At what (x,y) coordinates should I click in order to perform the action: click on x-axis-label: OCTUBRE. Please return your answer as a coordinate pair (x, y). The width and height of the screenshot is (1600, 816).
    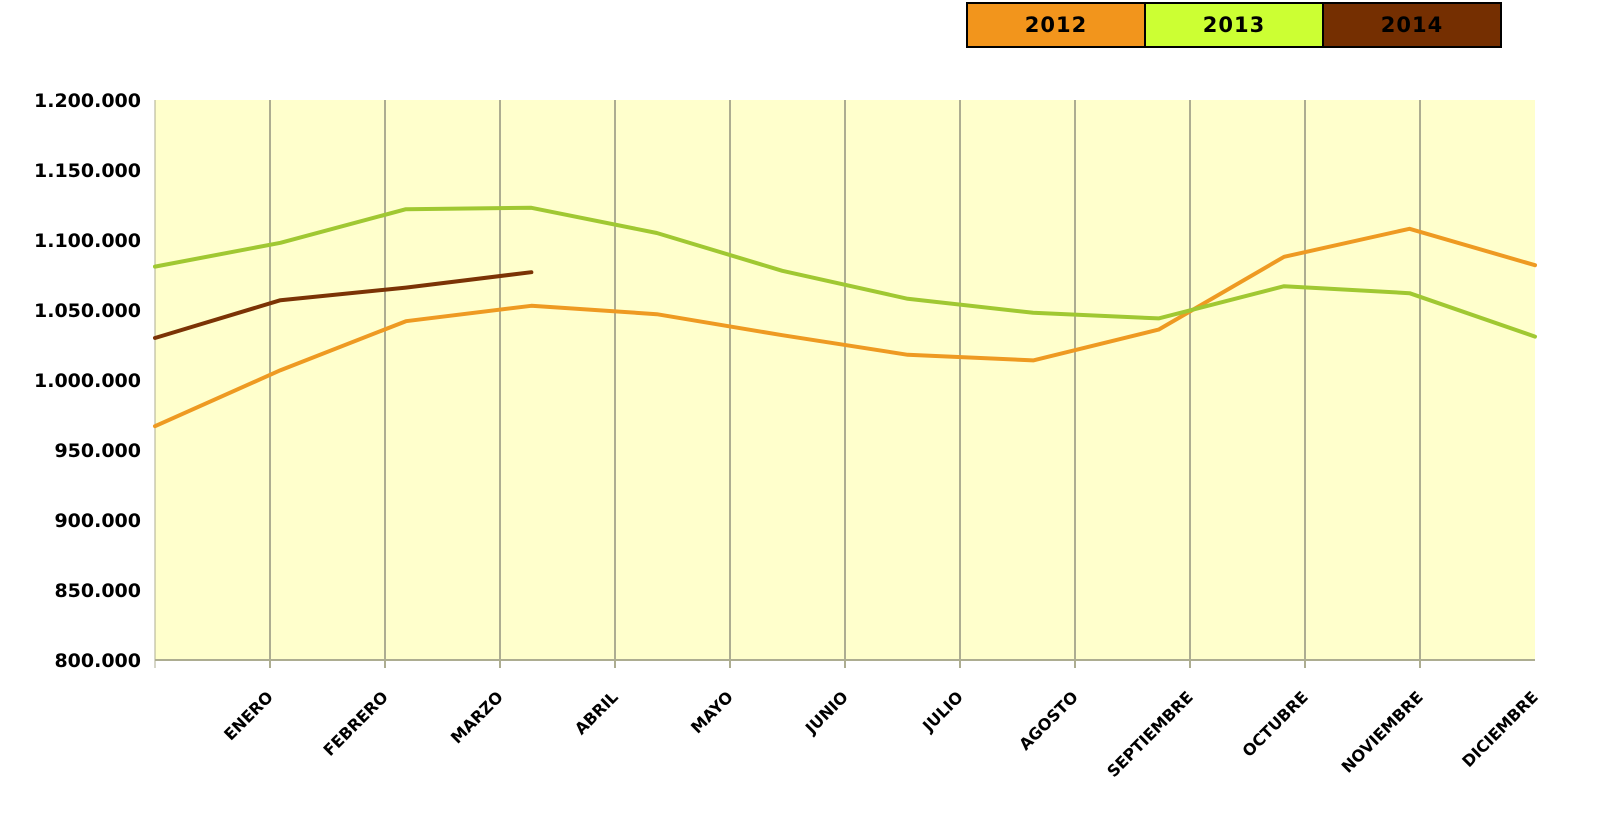
    Looking at the image, I should click on (1274, 723).